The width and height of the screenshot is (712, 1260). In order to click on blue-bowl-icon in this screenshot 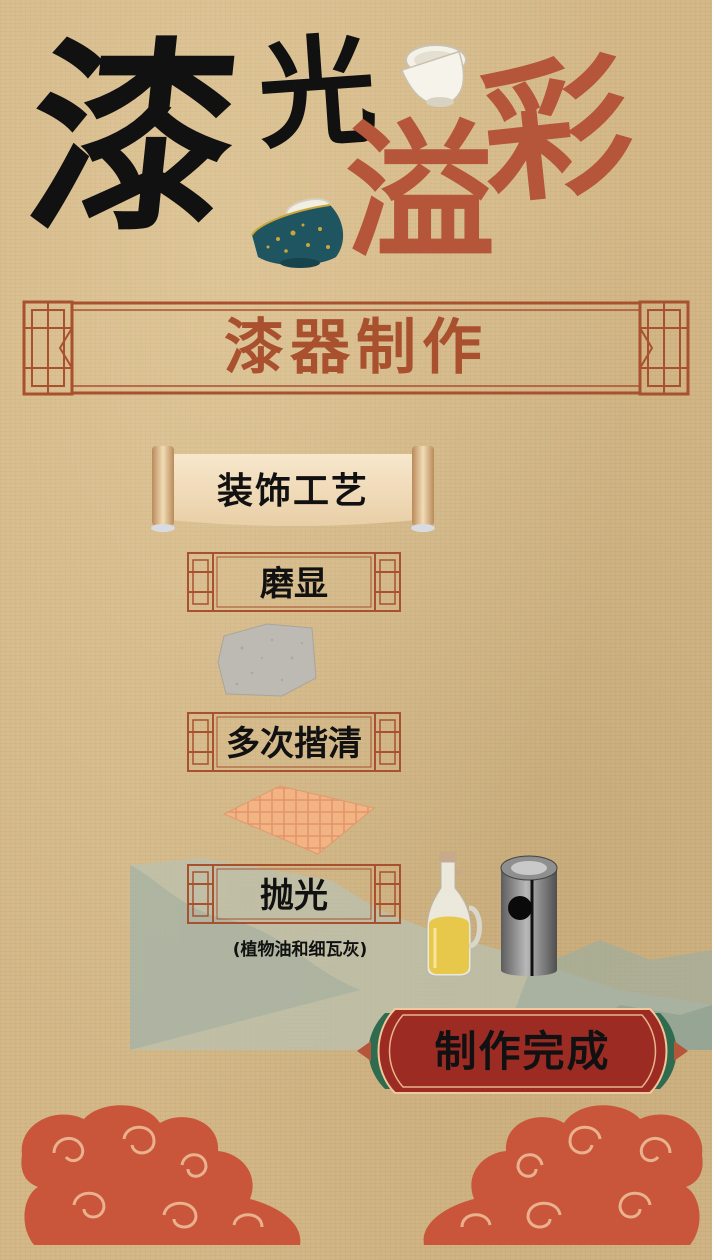, I will do `click(297, 233)`.